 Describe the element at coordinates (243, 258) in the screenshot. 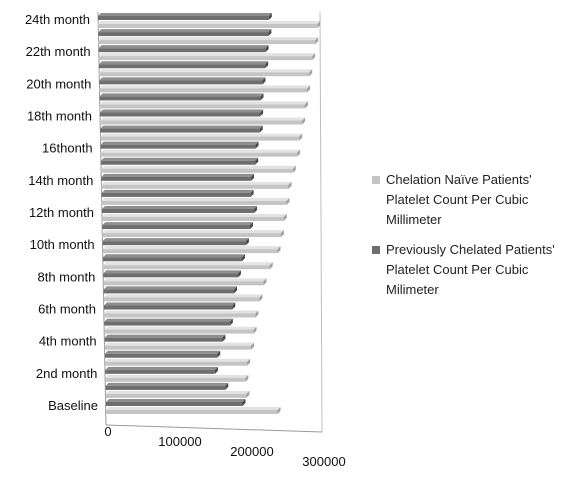

I see `bar-previously-chelated-9-end` at that location.